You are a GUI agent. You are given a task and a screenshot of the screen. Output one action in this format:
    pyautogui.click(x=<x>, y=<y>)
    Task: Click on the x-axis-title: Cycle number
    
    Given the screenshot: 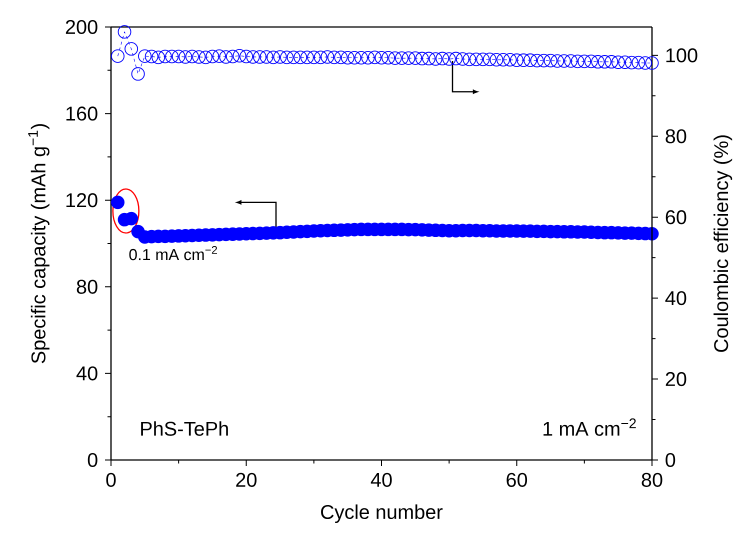 What is the action you would take?
    pyautogui.click(x=382, y=514)
    